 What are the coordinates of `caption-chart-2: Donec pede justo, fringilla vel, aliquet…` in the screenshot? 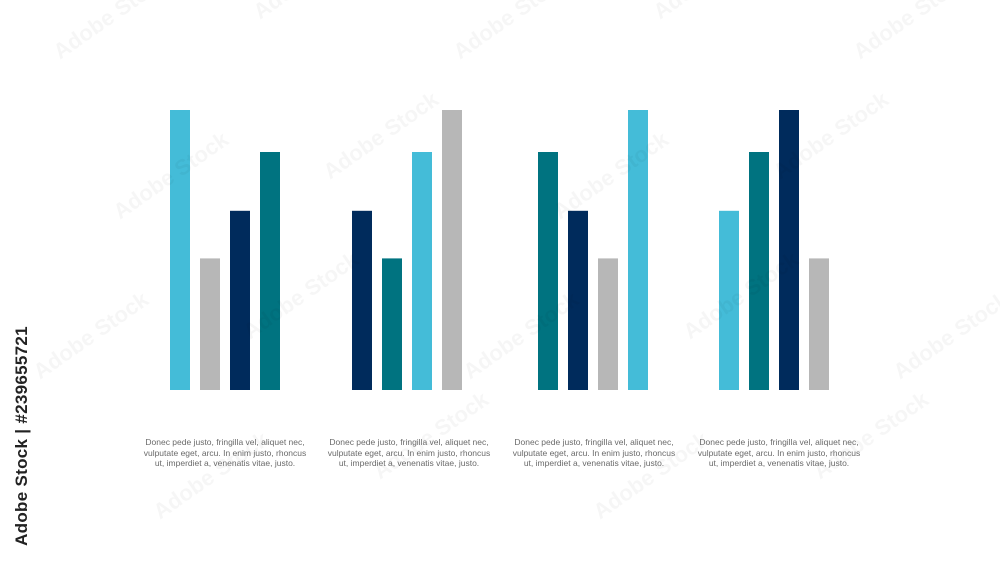 It's located at (409, 452).